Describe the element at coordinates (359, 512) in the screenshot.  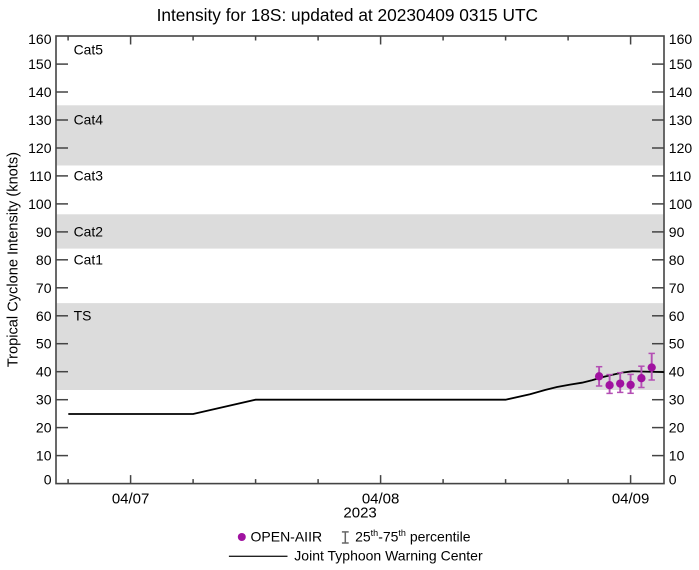
I see `svg-text: 2023` at that location.